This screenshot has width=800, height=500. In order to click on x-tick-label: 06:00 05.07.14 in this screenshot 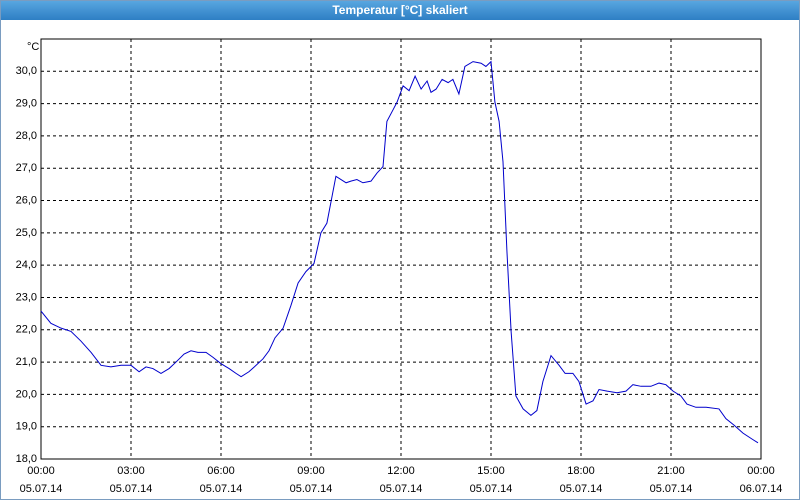, I will do `click(221, 480)`.